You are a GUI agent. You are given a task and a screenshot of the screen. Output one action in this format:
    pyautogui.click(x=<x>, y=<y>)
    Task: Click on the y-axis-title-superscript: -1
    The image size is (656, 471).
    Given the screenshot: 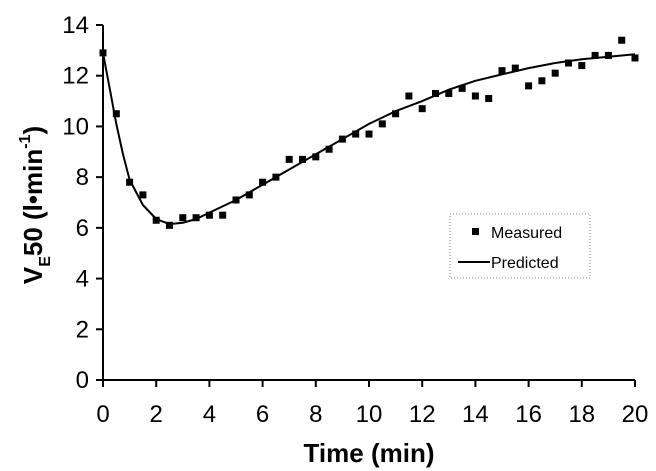 What is the action you would take?
    pyautogui.click(x=25, y=141)
    